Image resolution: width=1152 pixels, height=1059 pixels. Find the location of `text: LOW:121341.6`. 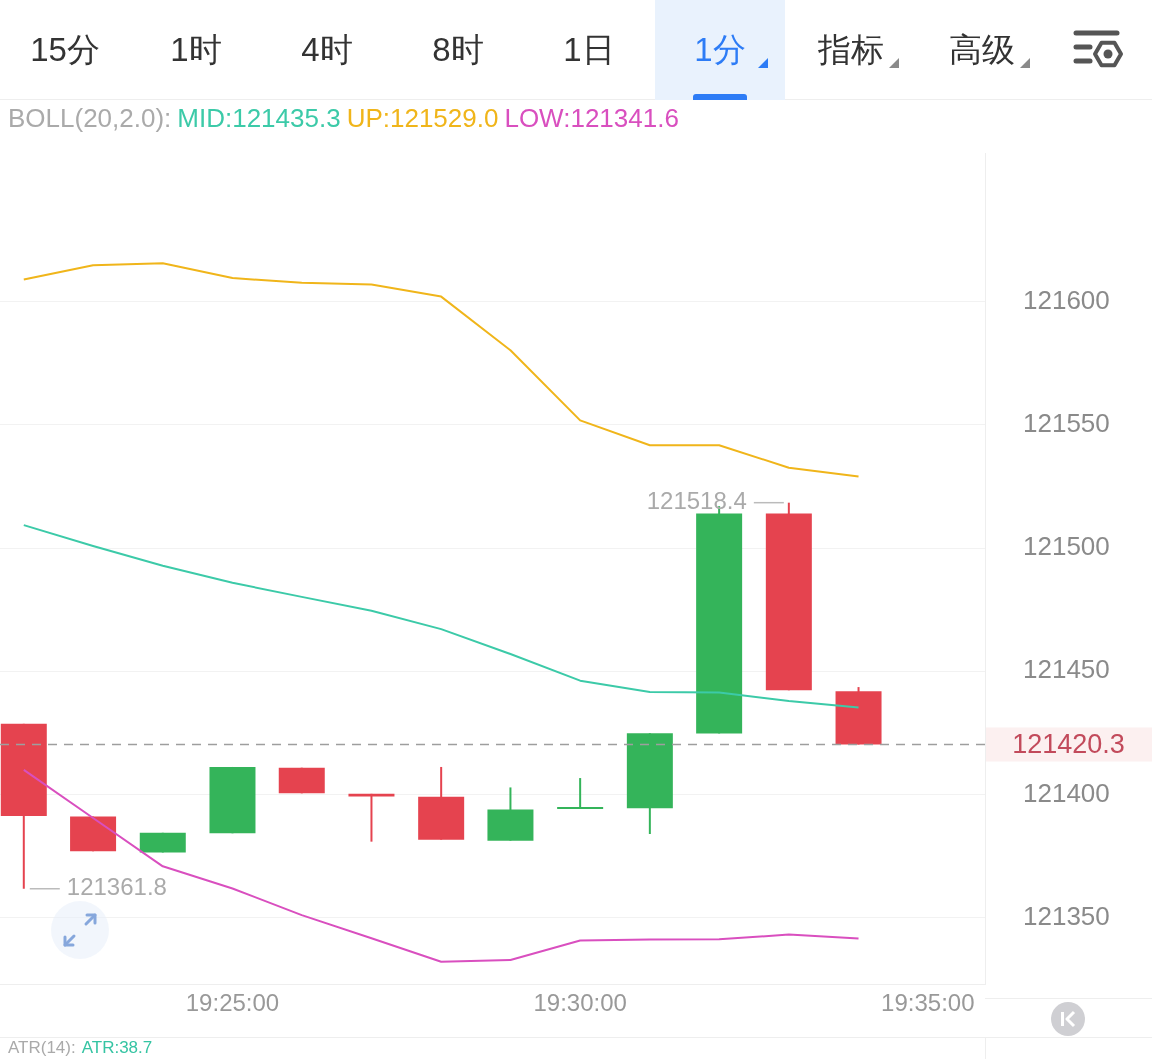

text: LOW:121341.6 is located at coordinates (591, 118).